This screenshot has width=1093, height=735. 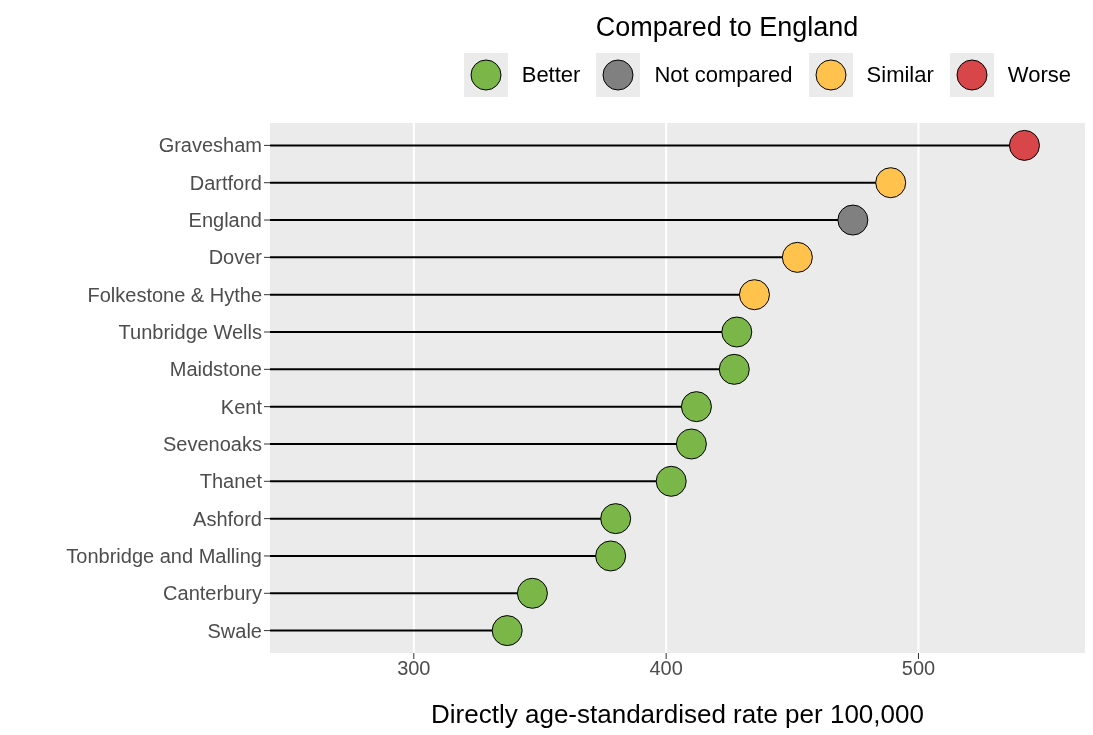 What do you see at coordinates (225, 220) in the screenshot?
I see `y-tick-label: England` at bounding box center [225, 220].